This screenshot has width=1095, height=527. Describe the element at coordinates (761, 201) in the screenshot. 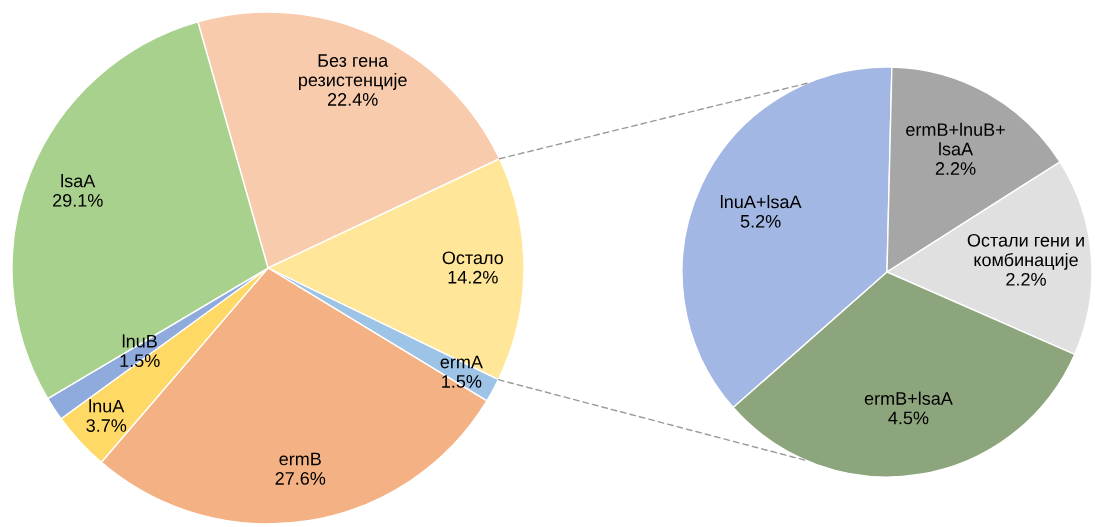

I see `slice-label: lnuA+lsaA` at that location.